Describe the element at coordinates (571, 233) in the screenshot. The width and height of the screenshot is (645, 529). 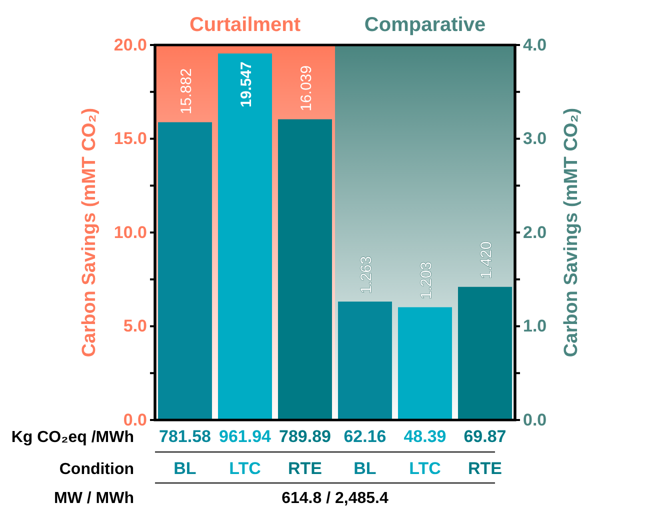
I see `y2-axis-title: Carbon Savings (mMT CO₂)` at that location.